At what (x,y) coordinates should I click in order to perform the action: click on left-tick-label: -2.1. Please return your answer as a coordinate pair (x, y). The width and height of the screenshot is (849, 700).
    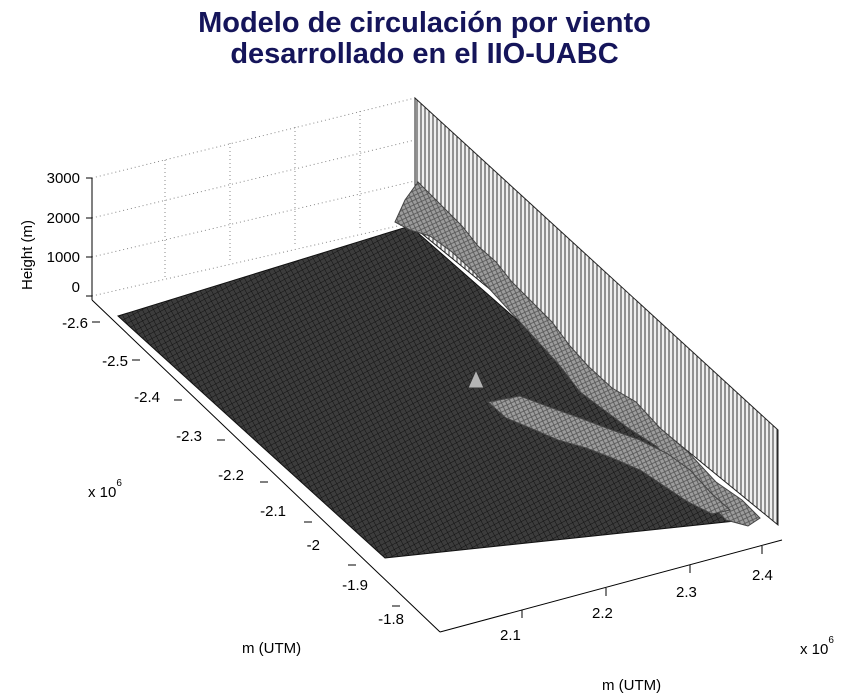
    Looking at the image, I should click on (273, 511).